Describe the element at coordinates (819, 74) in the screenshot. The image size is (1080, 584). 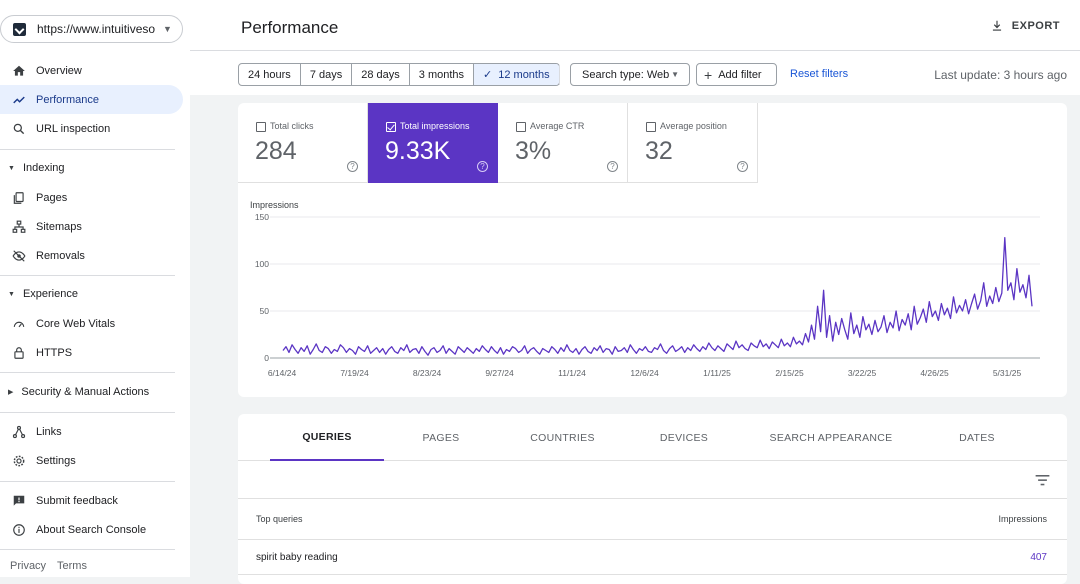
I see `reset-filters-link: Reset filters` at that location.